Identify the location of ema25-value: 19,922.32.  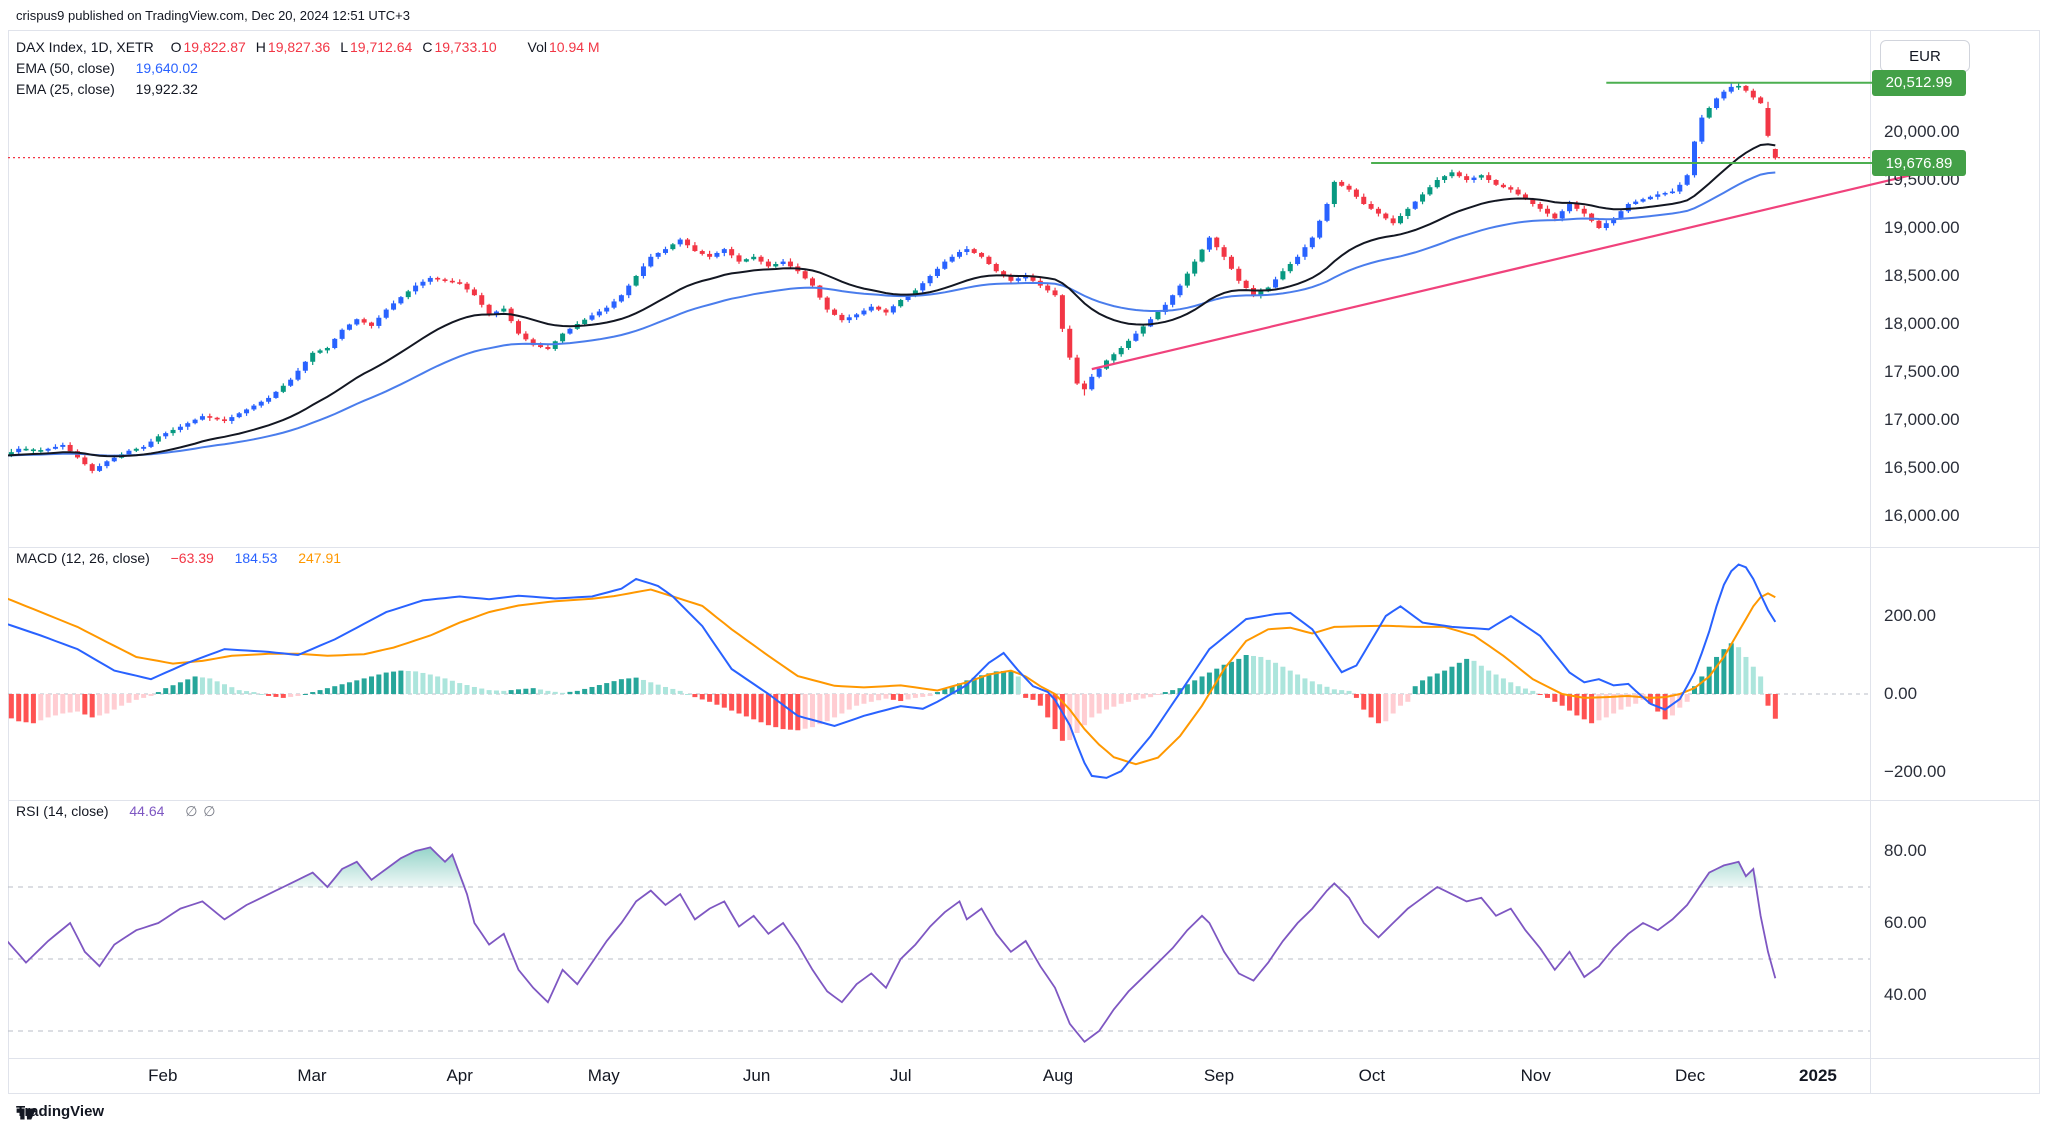
(166, 89).